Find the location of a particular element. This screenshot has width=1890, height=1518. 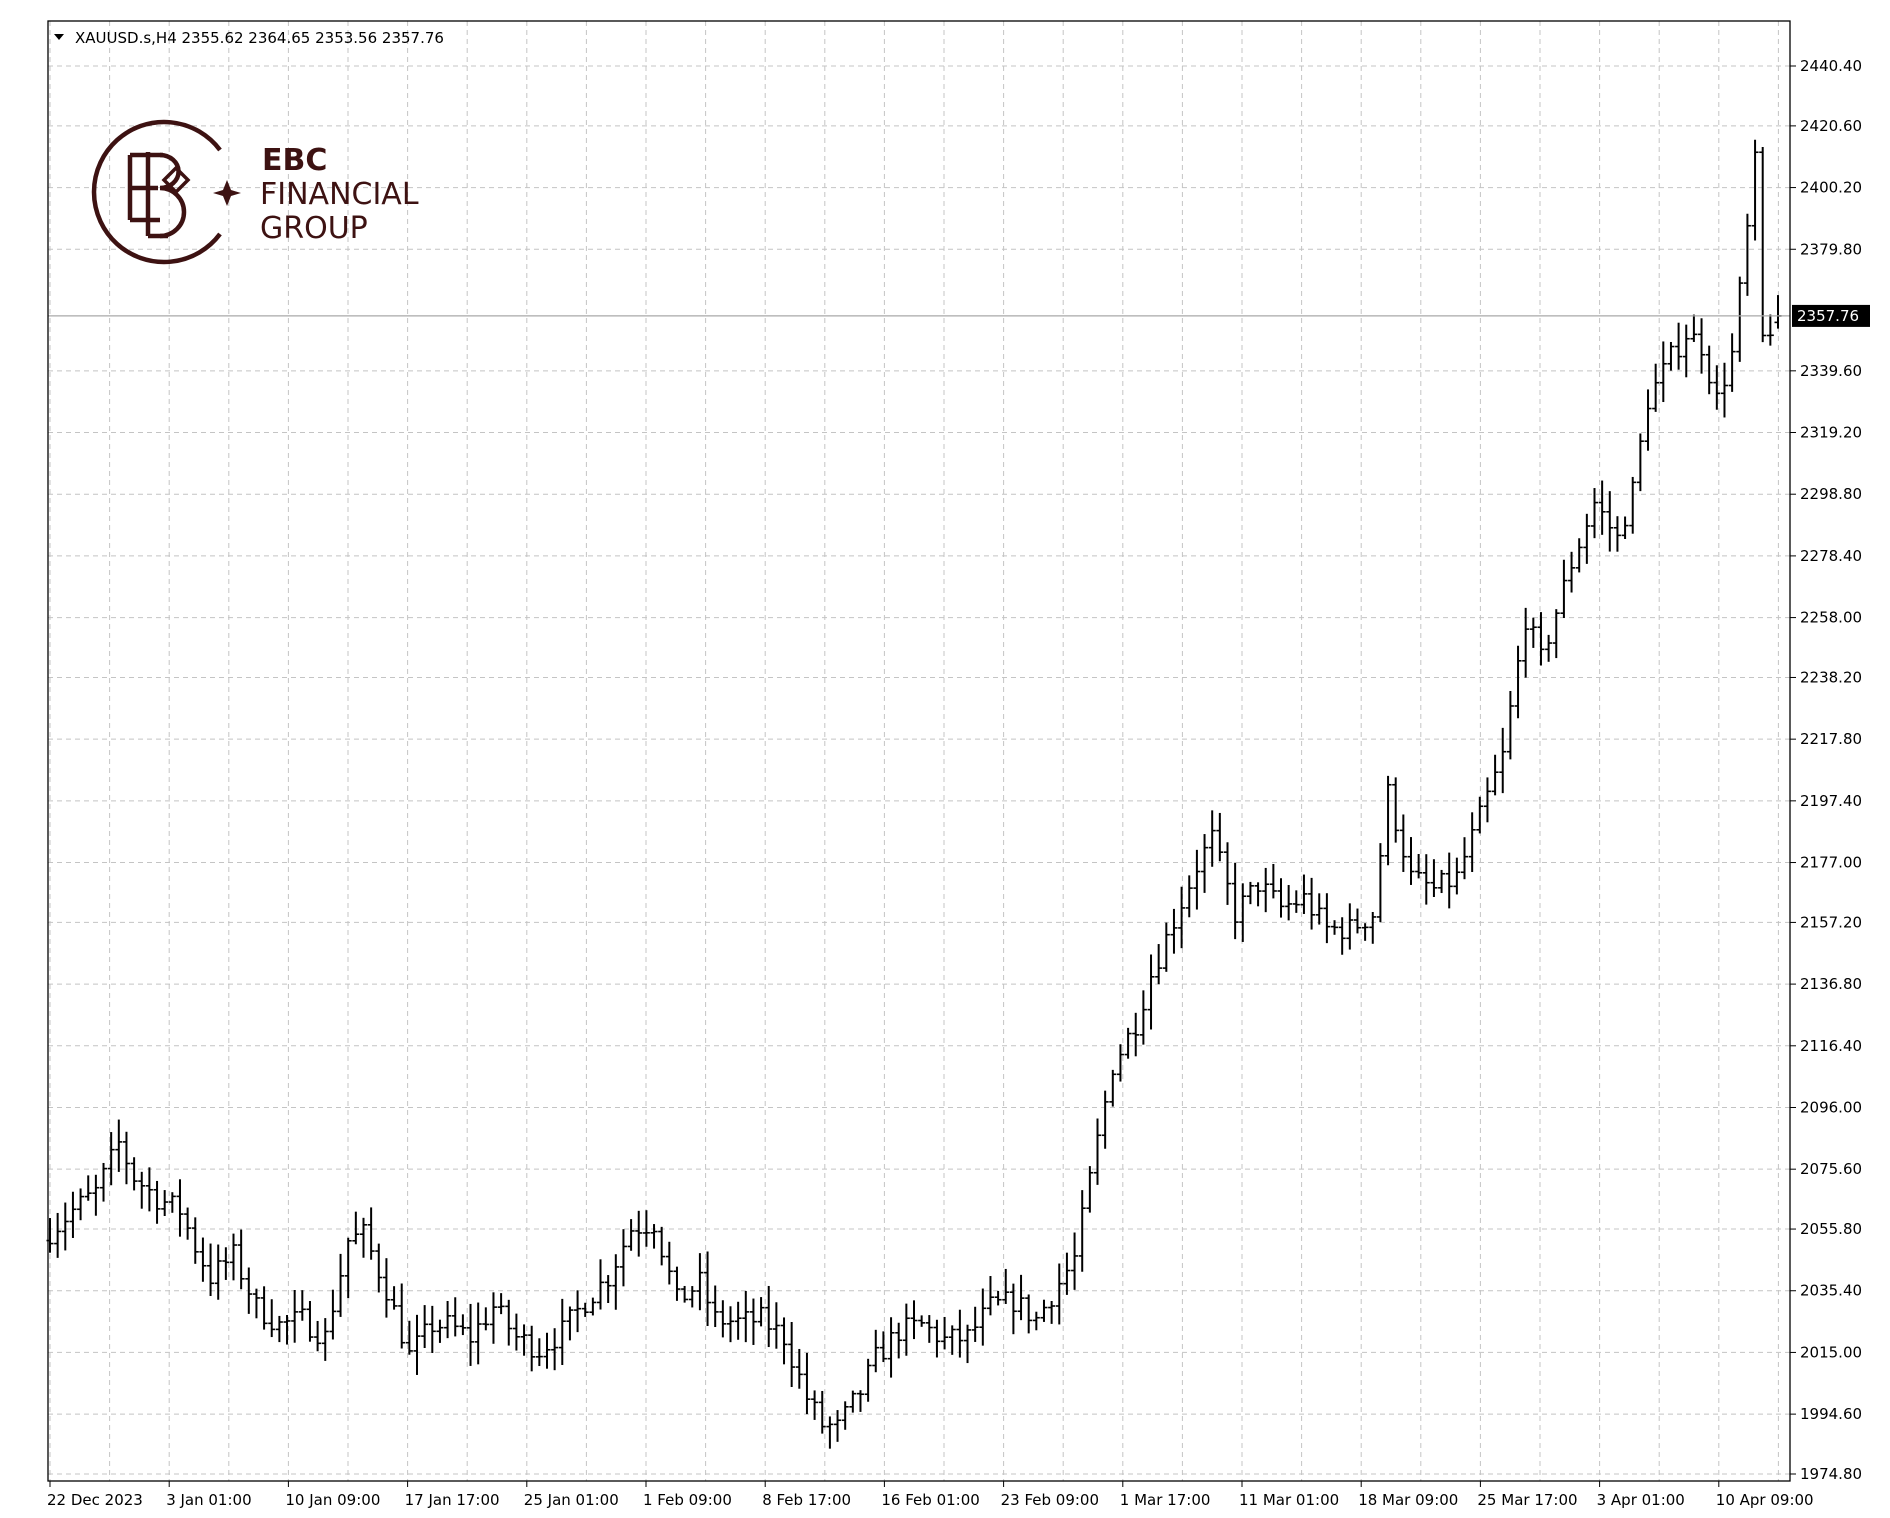

y-tick-label: 2197.40 is located at coordinates (1831, 801).